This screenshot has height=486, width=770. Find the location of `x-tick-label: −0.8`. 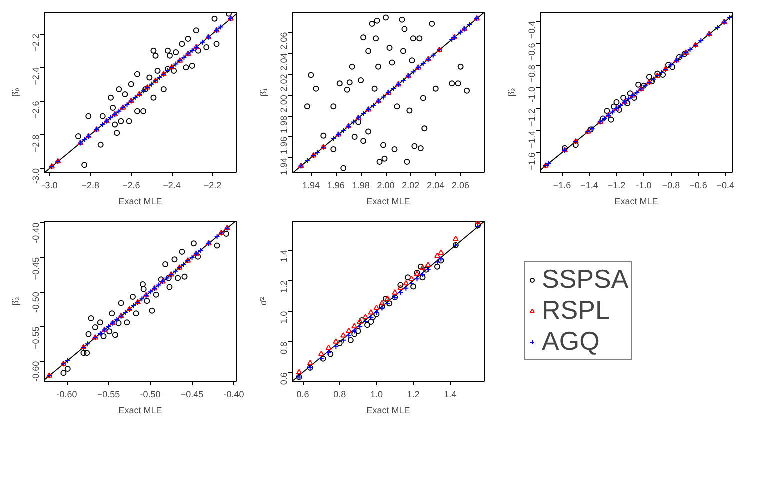

x-tick-label: −0.8 is located at coordinates (671, 185).